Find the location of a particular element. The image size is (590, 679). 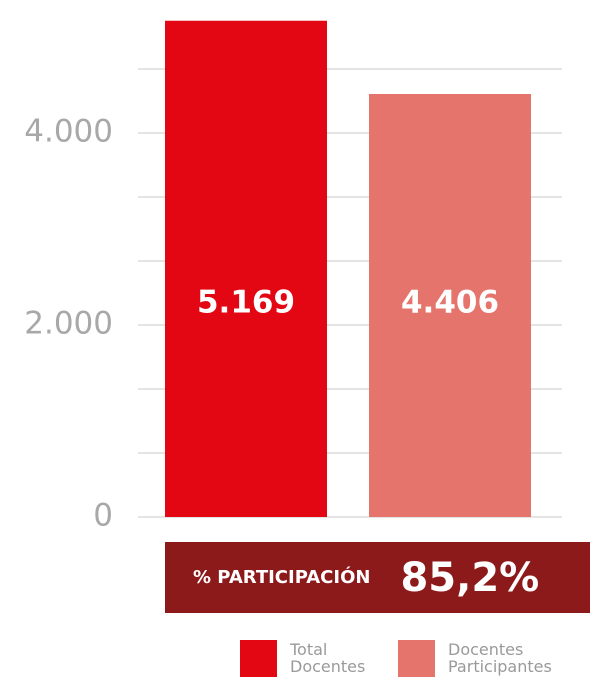

legend-item: Docentes Participantes is located at coordinates (488, 658).